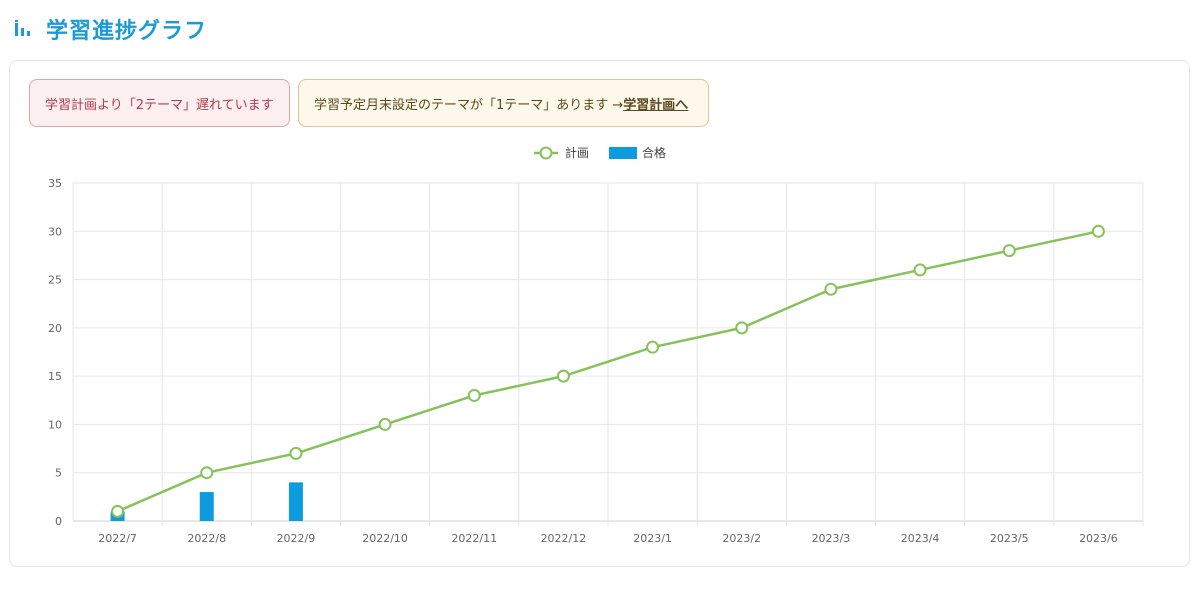  I want to click on study-plan-link: 学習計画へ, so click(656, 105).